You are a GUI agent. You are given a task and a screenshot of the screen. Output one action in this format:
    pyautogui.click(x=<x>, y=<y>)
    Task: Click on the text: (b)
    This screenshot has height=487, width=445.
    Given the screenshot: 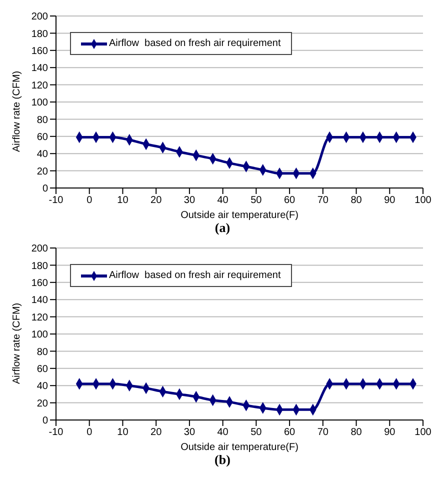 What is the action you would take?
    pyautogui.click(x=223, y=460)
    